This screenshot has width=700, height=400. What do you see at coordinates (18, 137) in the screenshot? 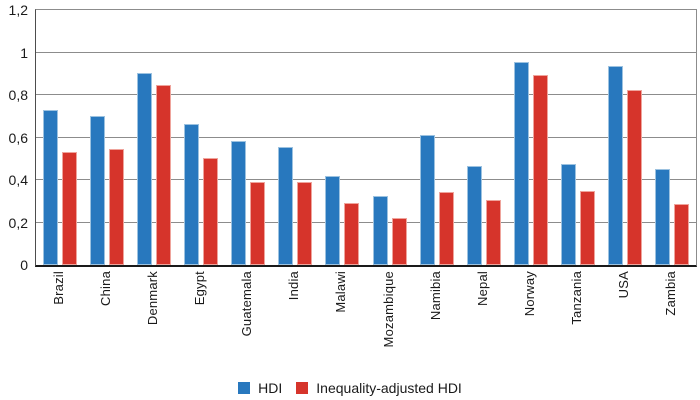
I see `y-axis-tick-label: 0,6` at bounding box center [18, 137].